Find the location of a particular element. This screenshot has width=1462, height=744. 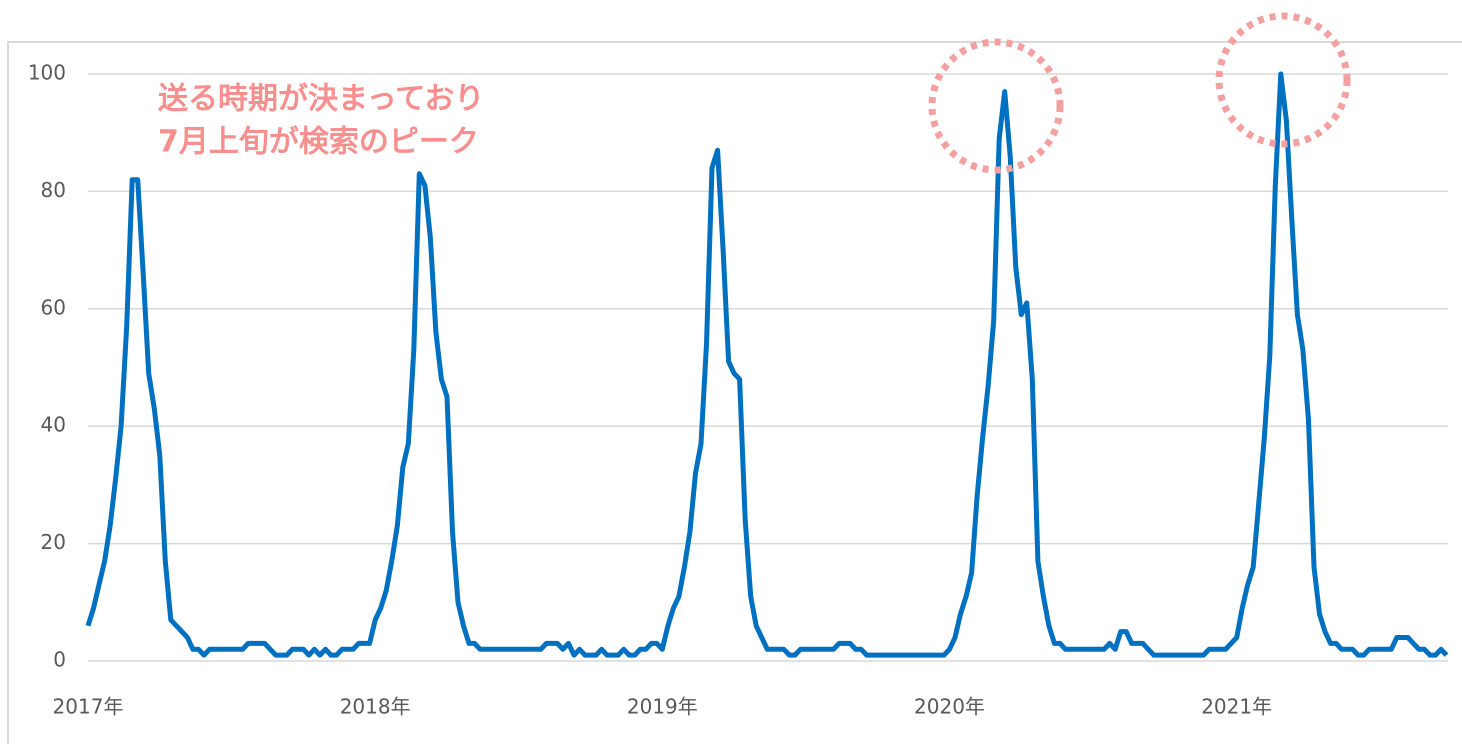

y-tick-label: 0 is located at coordinates (59, 660).